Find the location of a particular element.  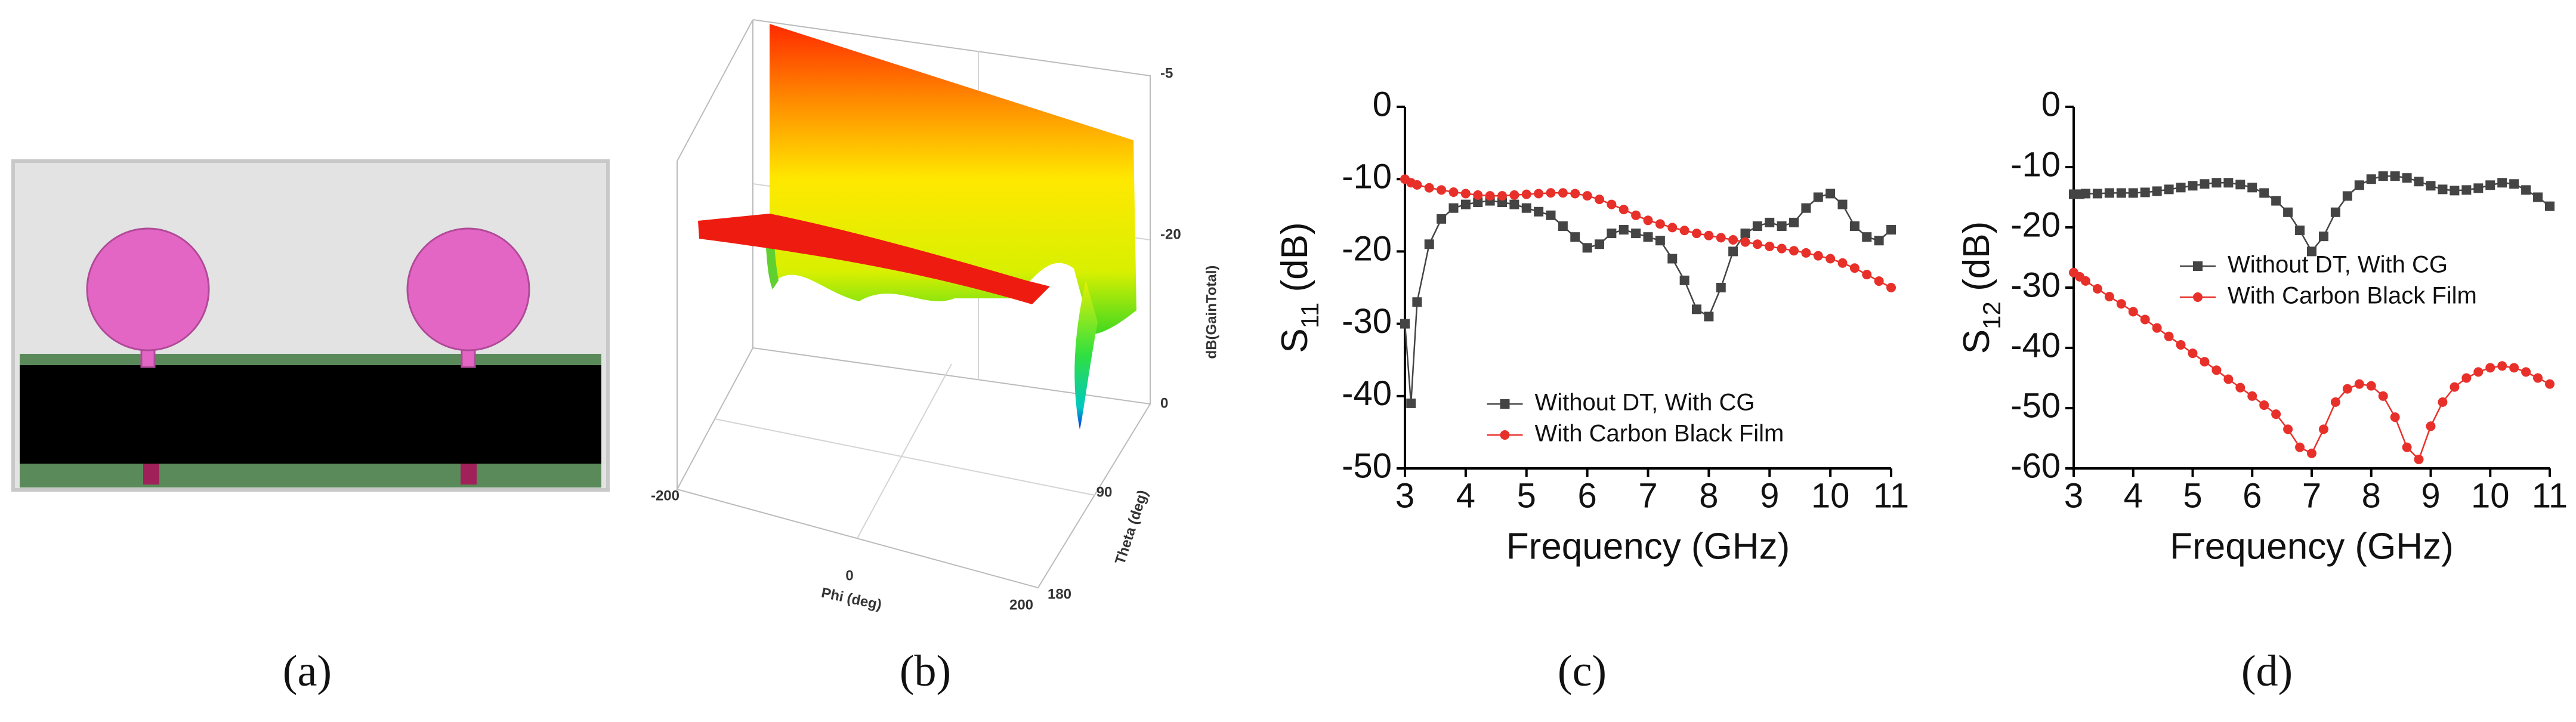

ground-strip is located at coordinates (310, 475).